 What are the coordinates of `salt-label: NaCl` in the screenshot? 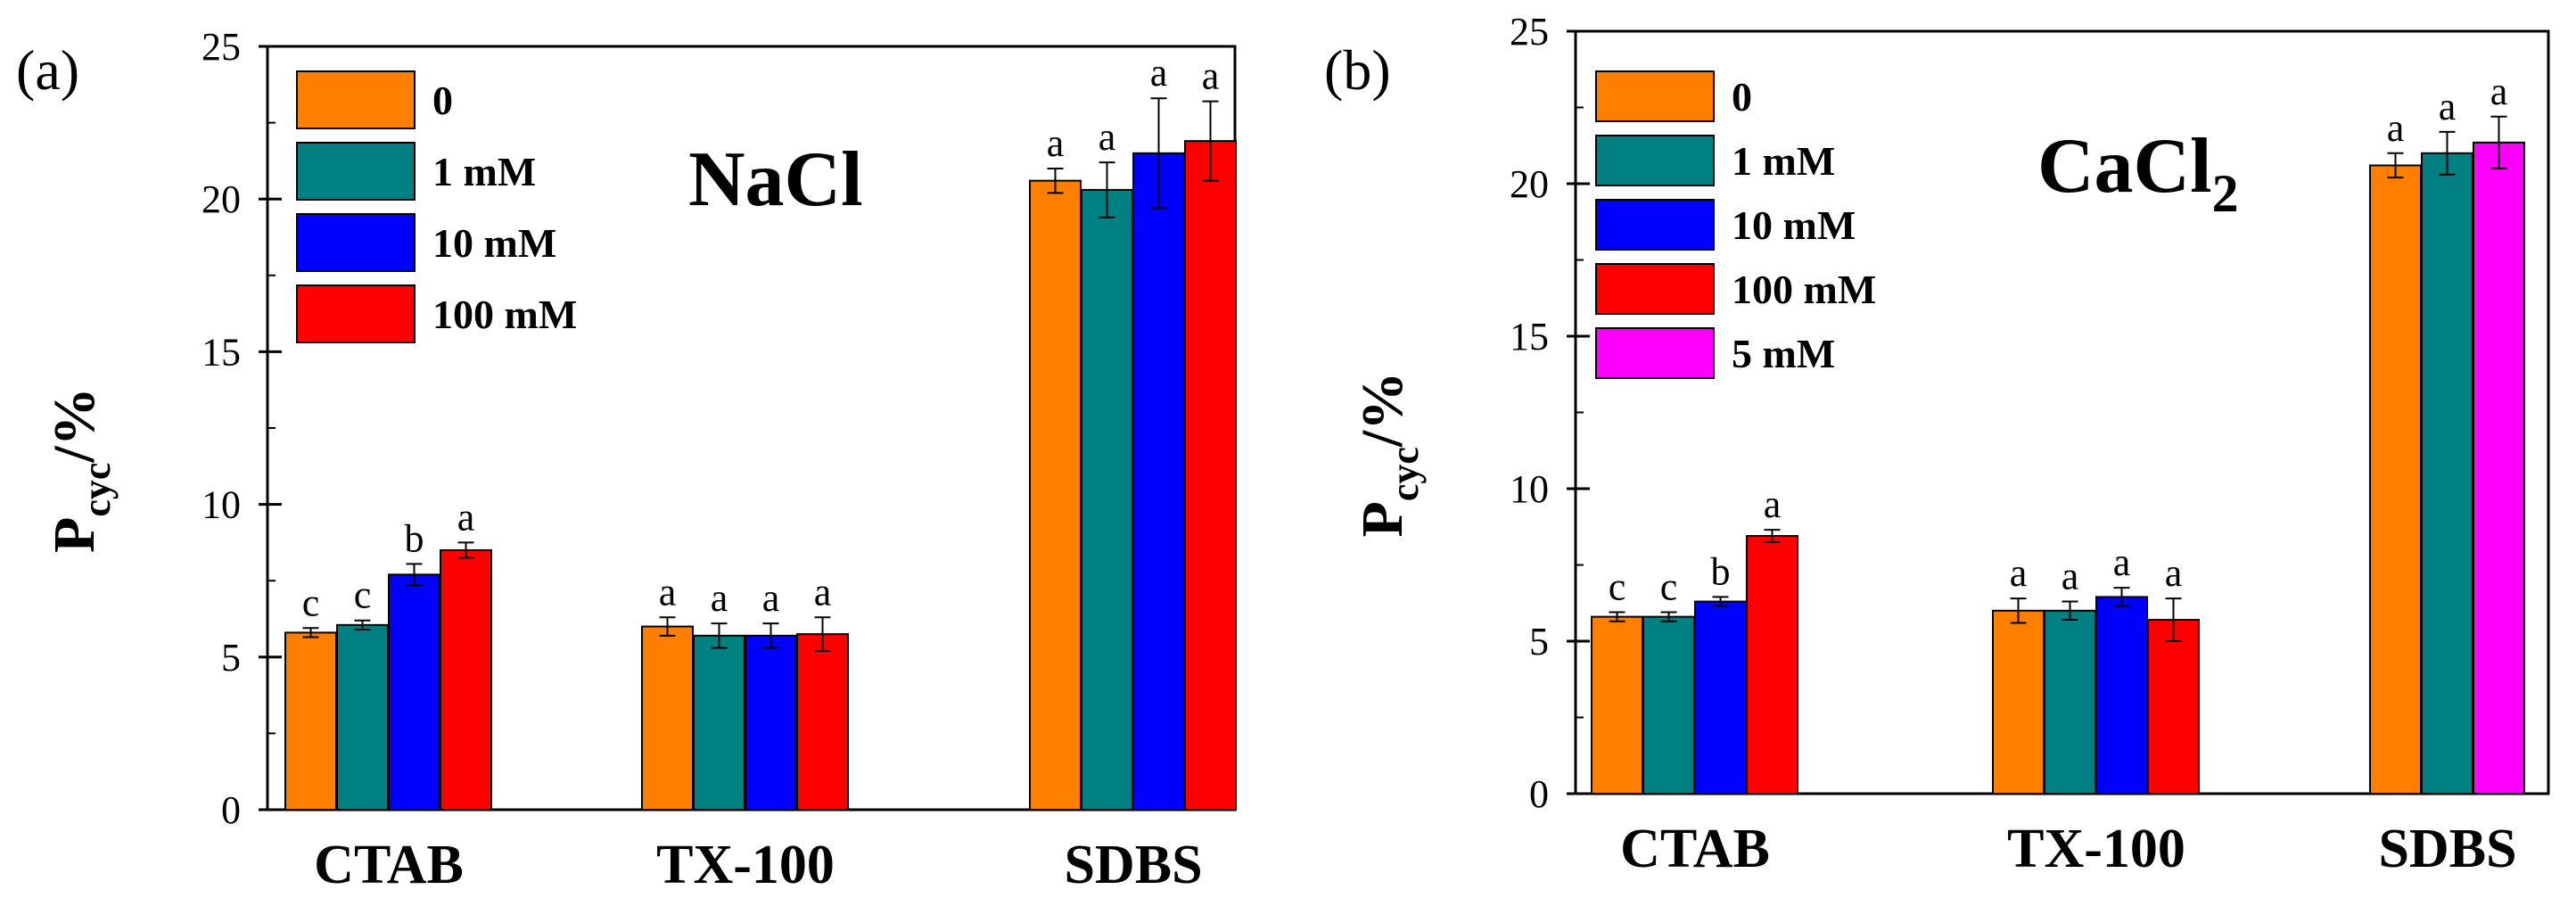 It's located at (775, 179).